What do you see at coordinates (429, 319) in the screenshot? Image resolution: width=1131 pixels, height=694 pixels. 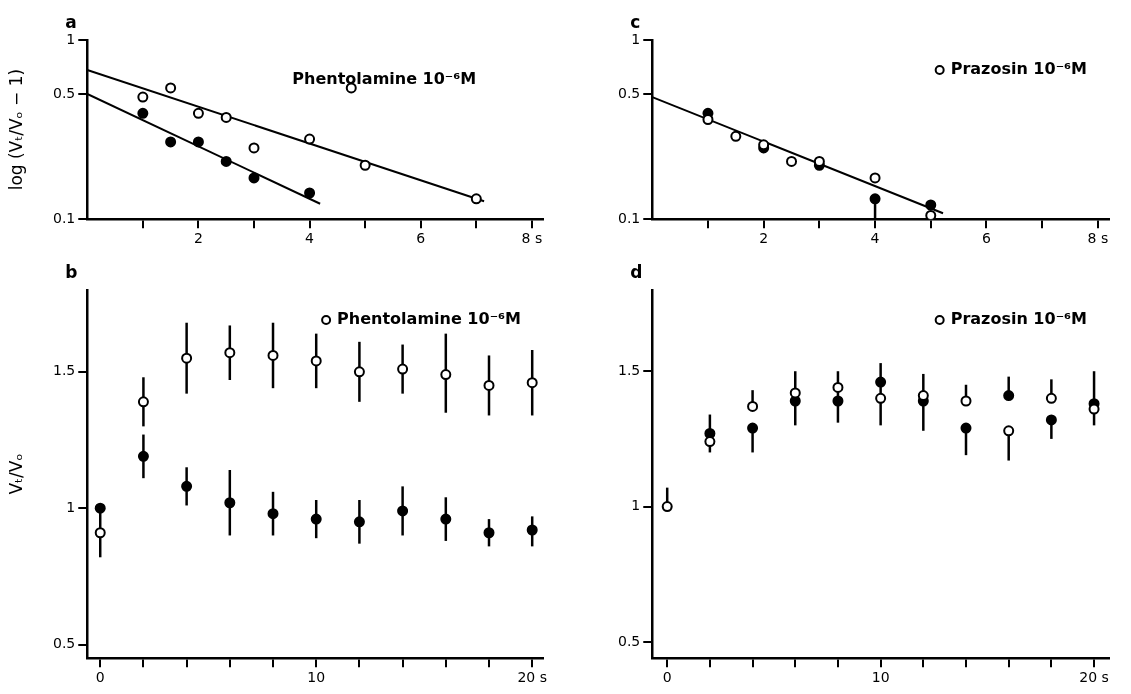 I see `legend-label: Phentolamine 10⁻⁶M` at bounding box center [429, 319].